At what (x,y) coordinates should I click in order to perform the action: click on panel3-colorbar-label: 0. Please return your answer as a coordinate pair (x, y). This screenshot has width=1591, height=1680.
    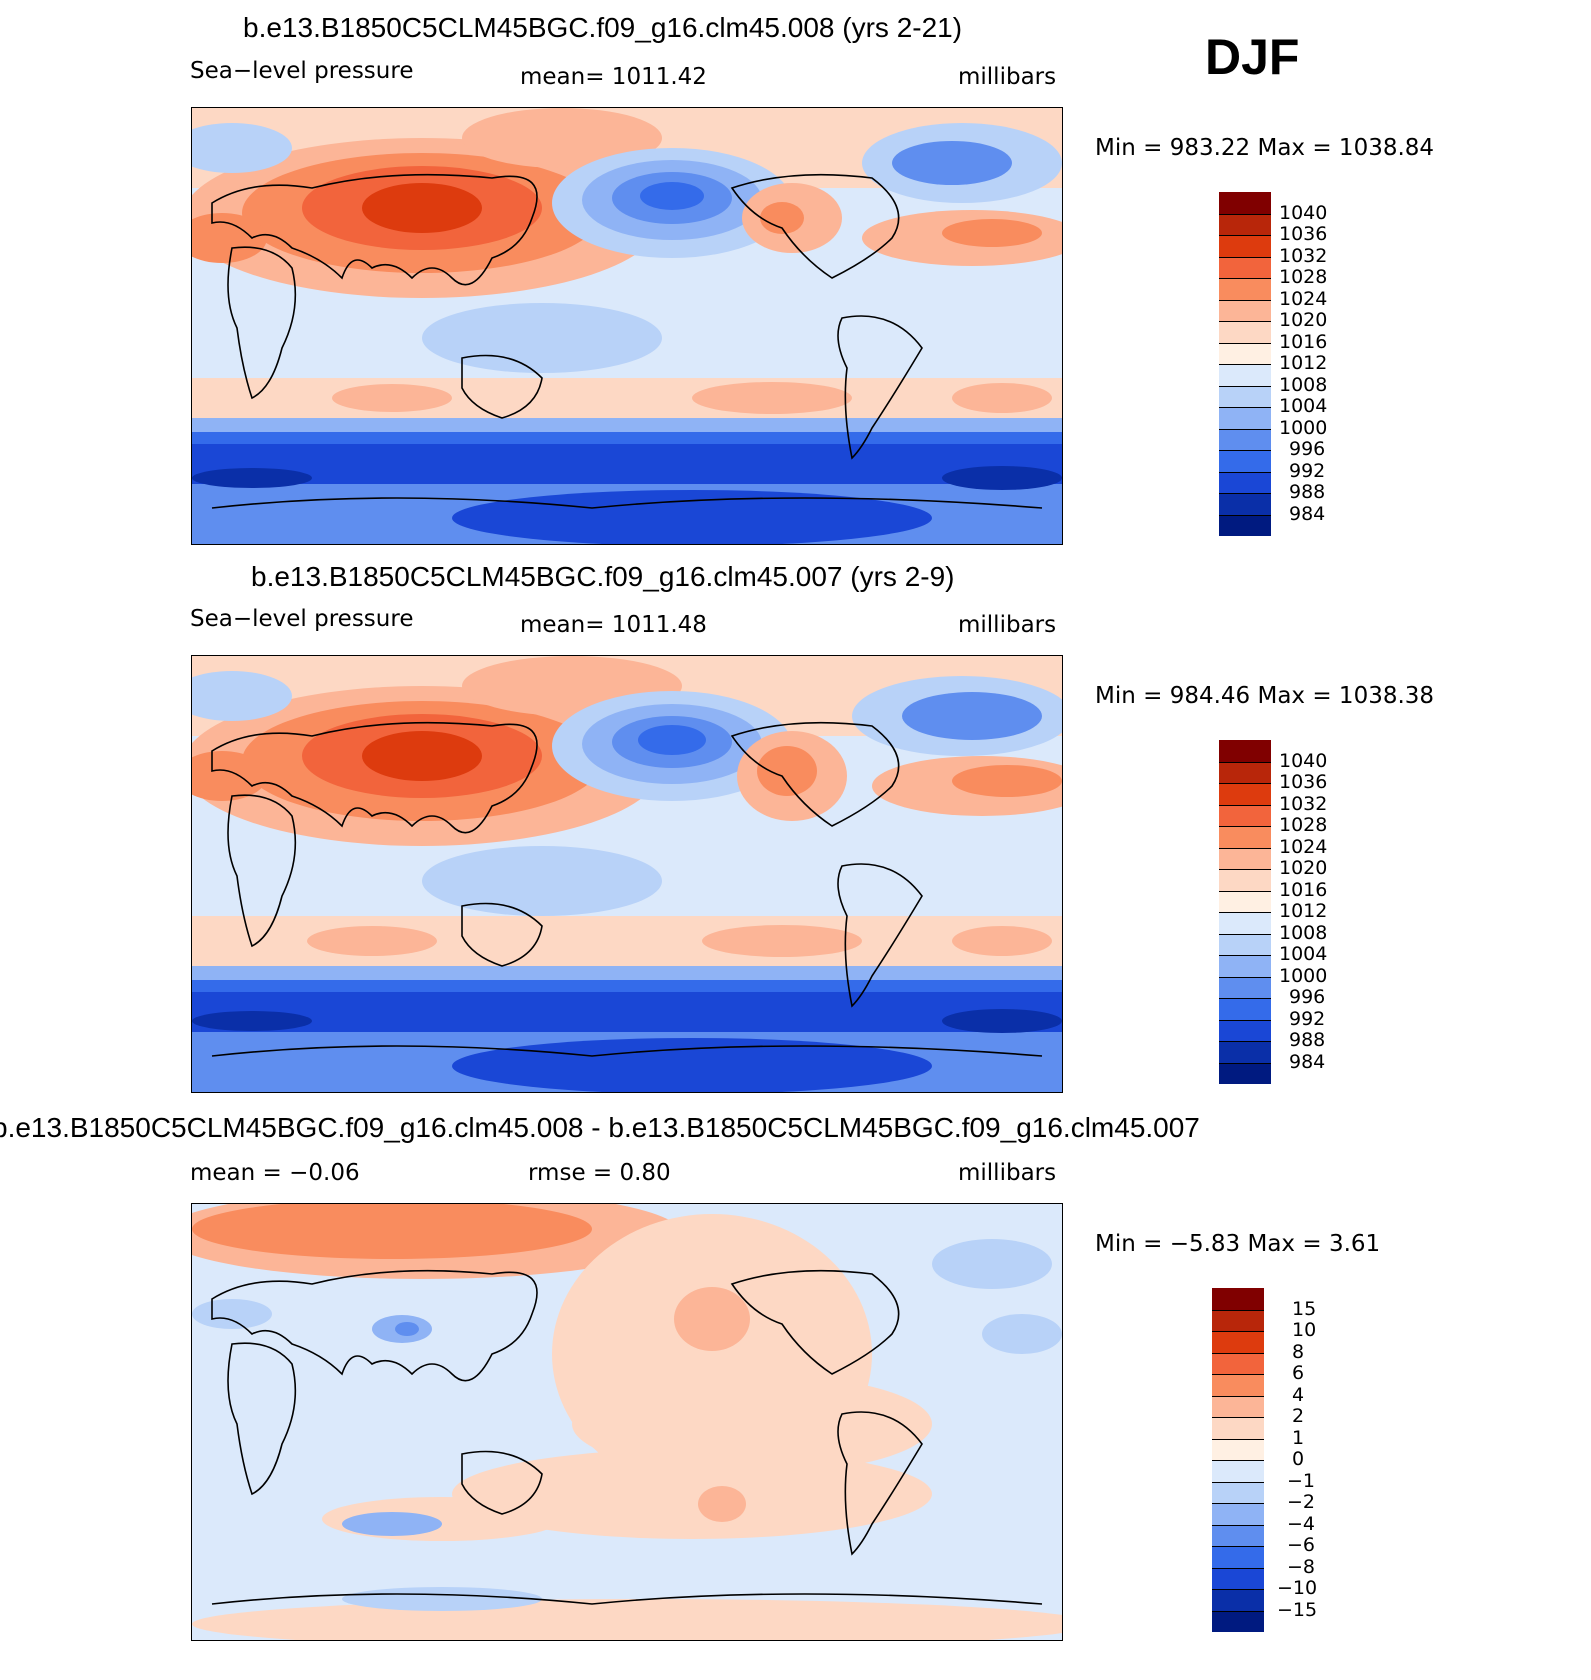
    Looking at the image, I should click on (1298, 1459).